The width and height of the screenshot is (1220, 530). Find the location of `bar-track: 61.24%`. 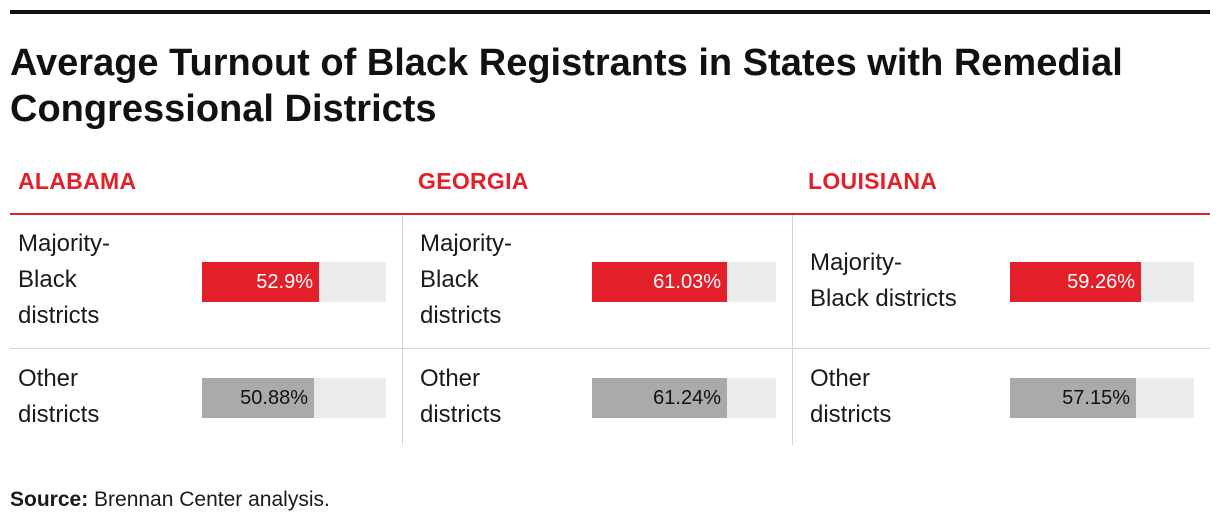

bar-track: 61.24% is located at coordinates (684, 398).